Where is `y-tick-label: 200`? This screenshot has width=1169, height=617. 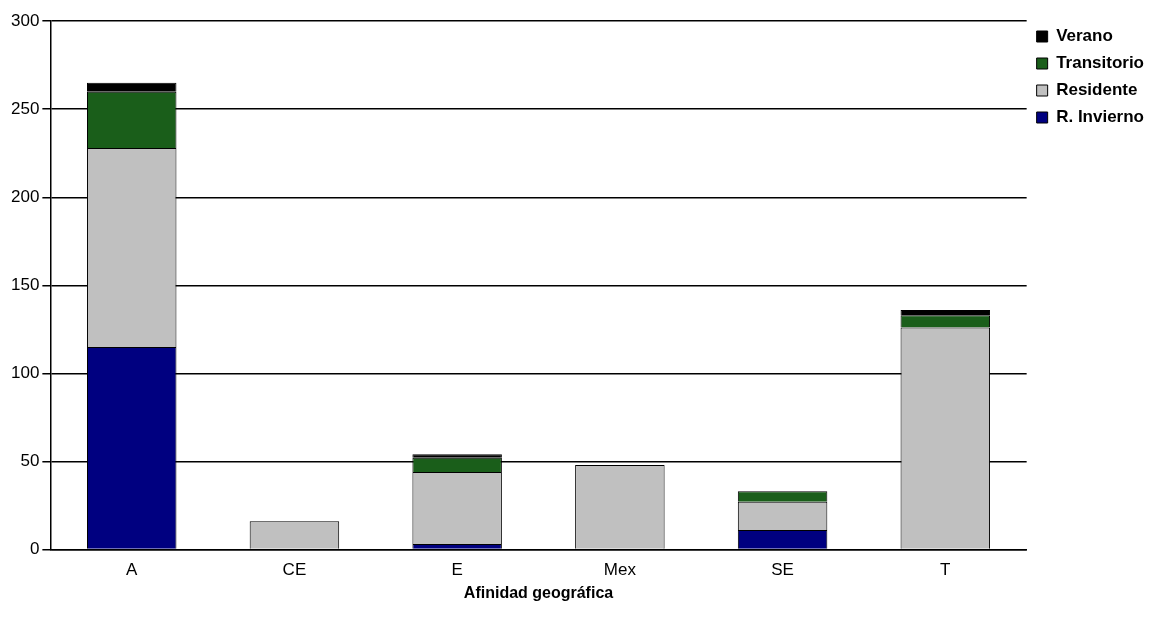 y-tick-label: 200 is located at coordinates (25, 196).